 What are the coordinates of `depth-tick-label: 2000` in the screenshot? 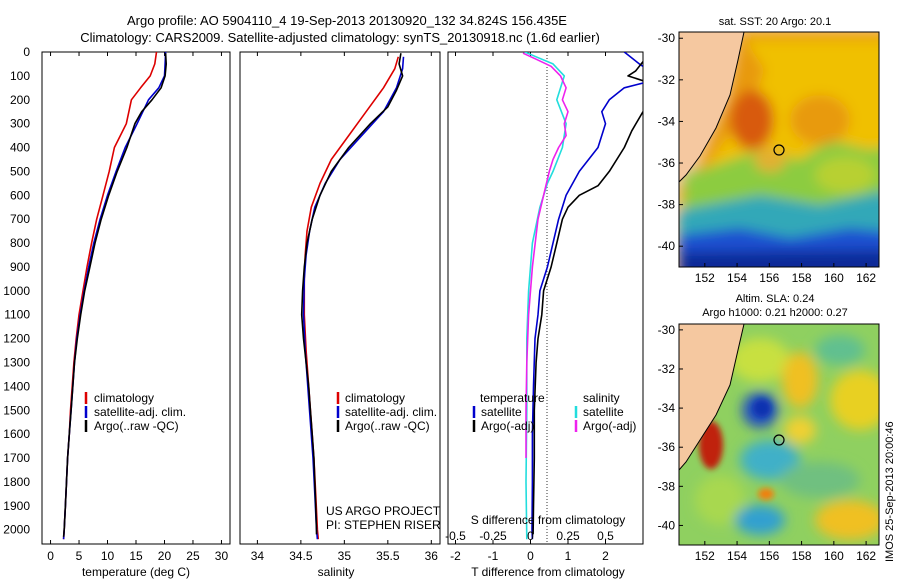 It's located at (16, 530).